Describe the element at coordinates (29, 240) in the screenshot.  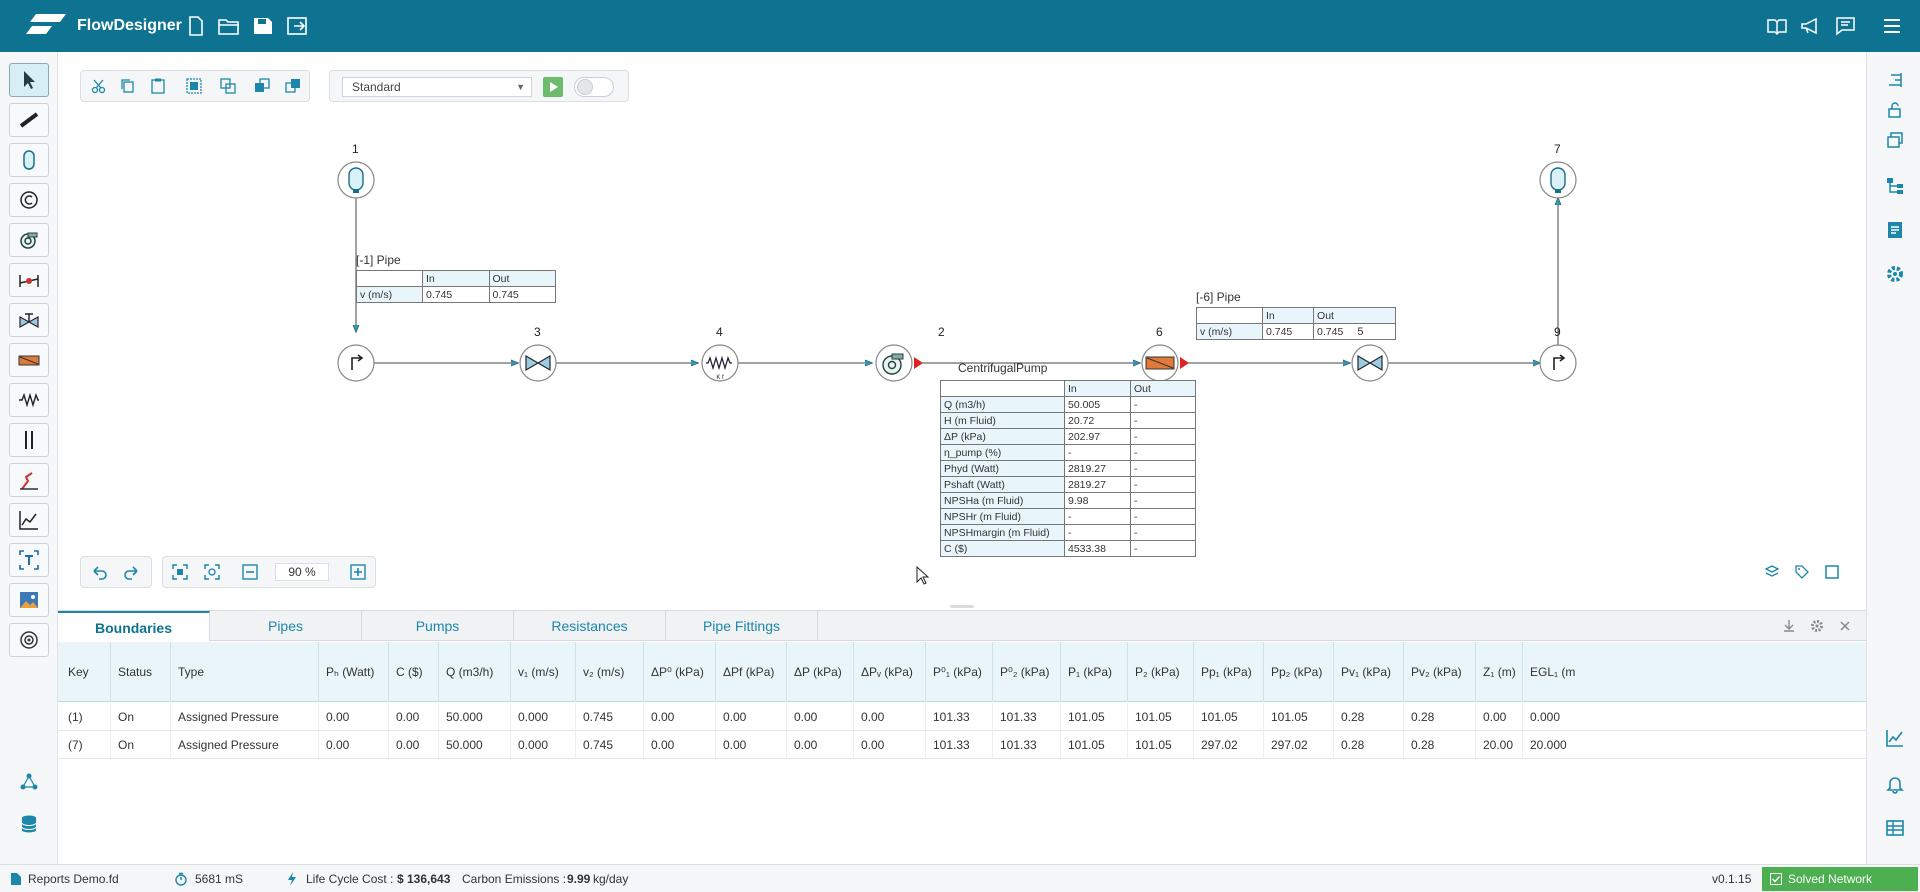
I see `pump-tool` at that location.